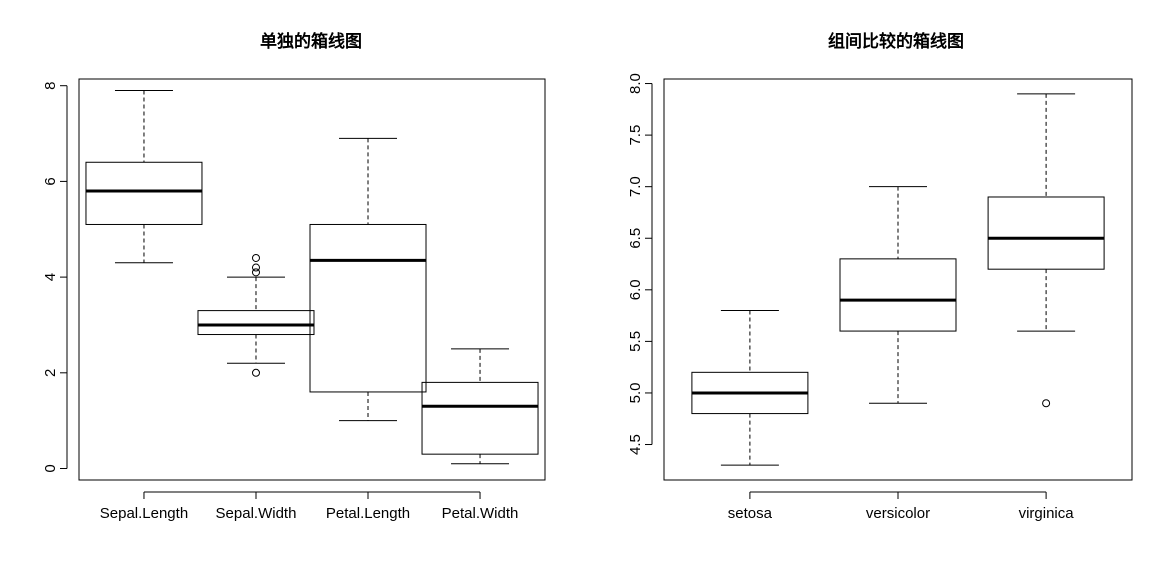 This screenshot has height=578, width=1173. I want to click on chart-title: 组间比较的箱线图, so click(896, 41).